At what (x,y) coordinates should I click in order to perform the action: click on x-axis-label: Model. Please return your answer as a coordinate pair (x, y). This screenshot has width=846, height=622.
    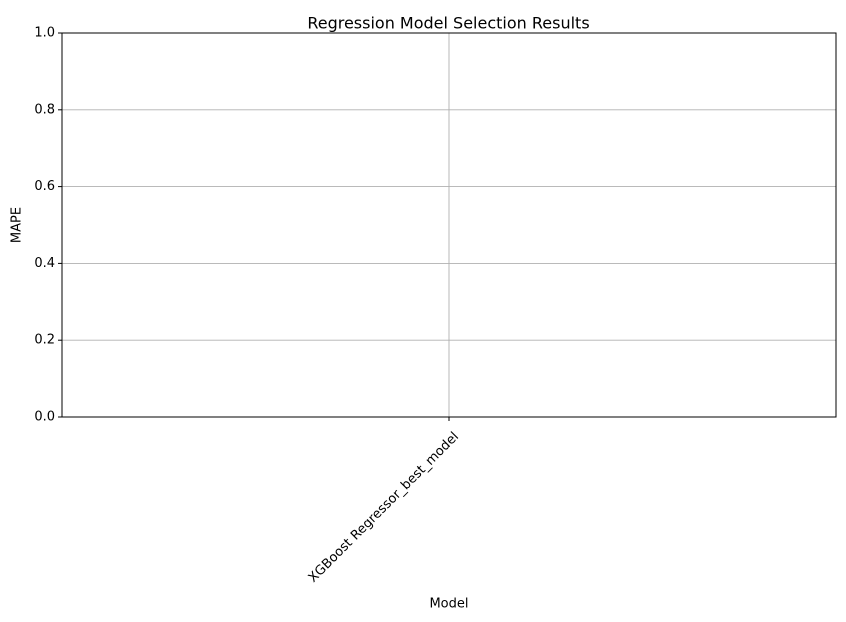
    Looking at the image, I should click on (448, 604).